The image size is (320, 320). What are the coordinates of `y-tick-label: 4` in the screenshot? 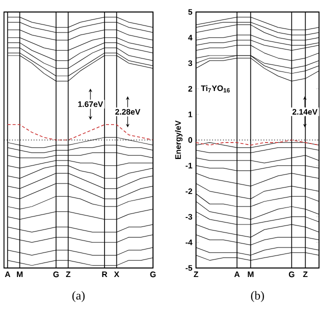 It's located at (190, 37).